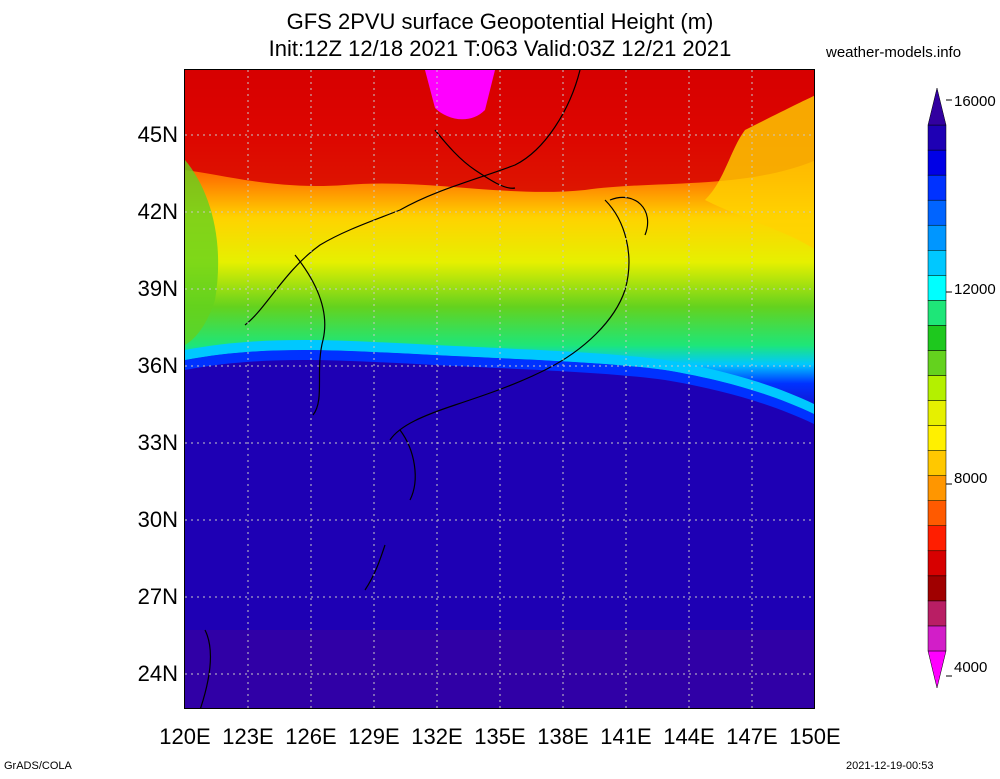 This screenshot has width=1000, height=779. Describe the element at coordinates (248, 736) in the screenshot. I see `lon-label: 123E` at that location.